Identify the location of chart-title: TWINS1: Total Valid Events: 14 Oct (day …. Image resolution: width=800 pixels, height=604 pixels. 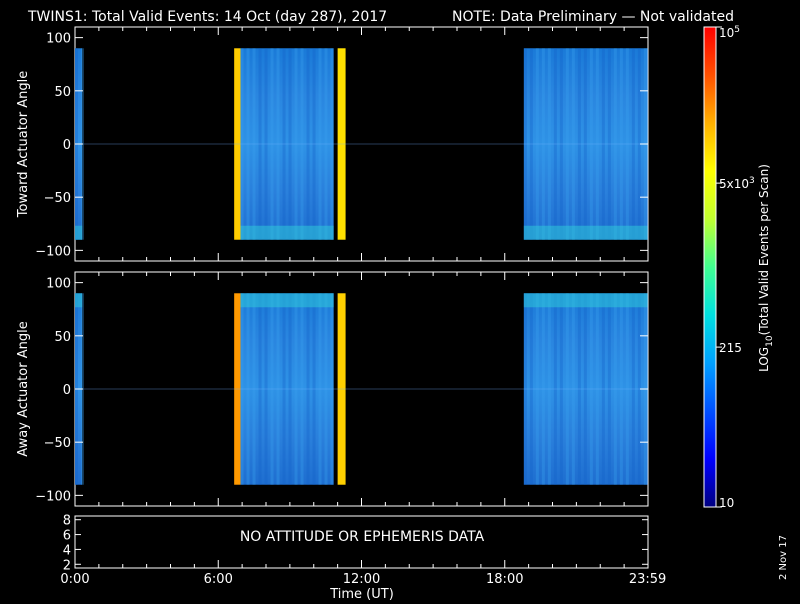
(207, 17).